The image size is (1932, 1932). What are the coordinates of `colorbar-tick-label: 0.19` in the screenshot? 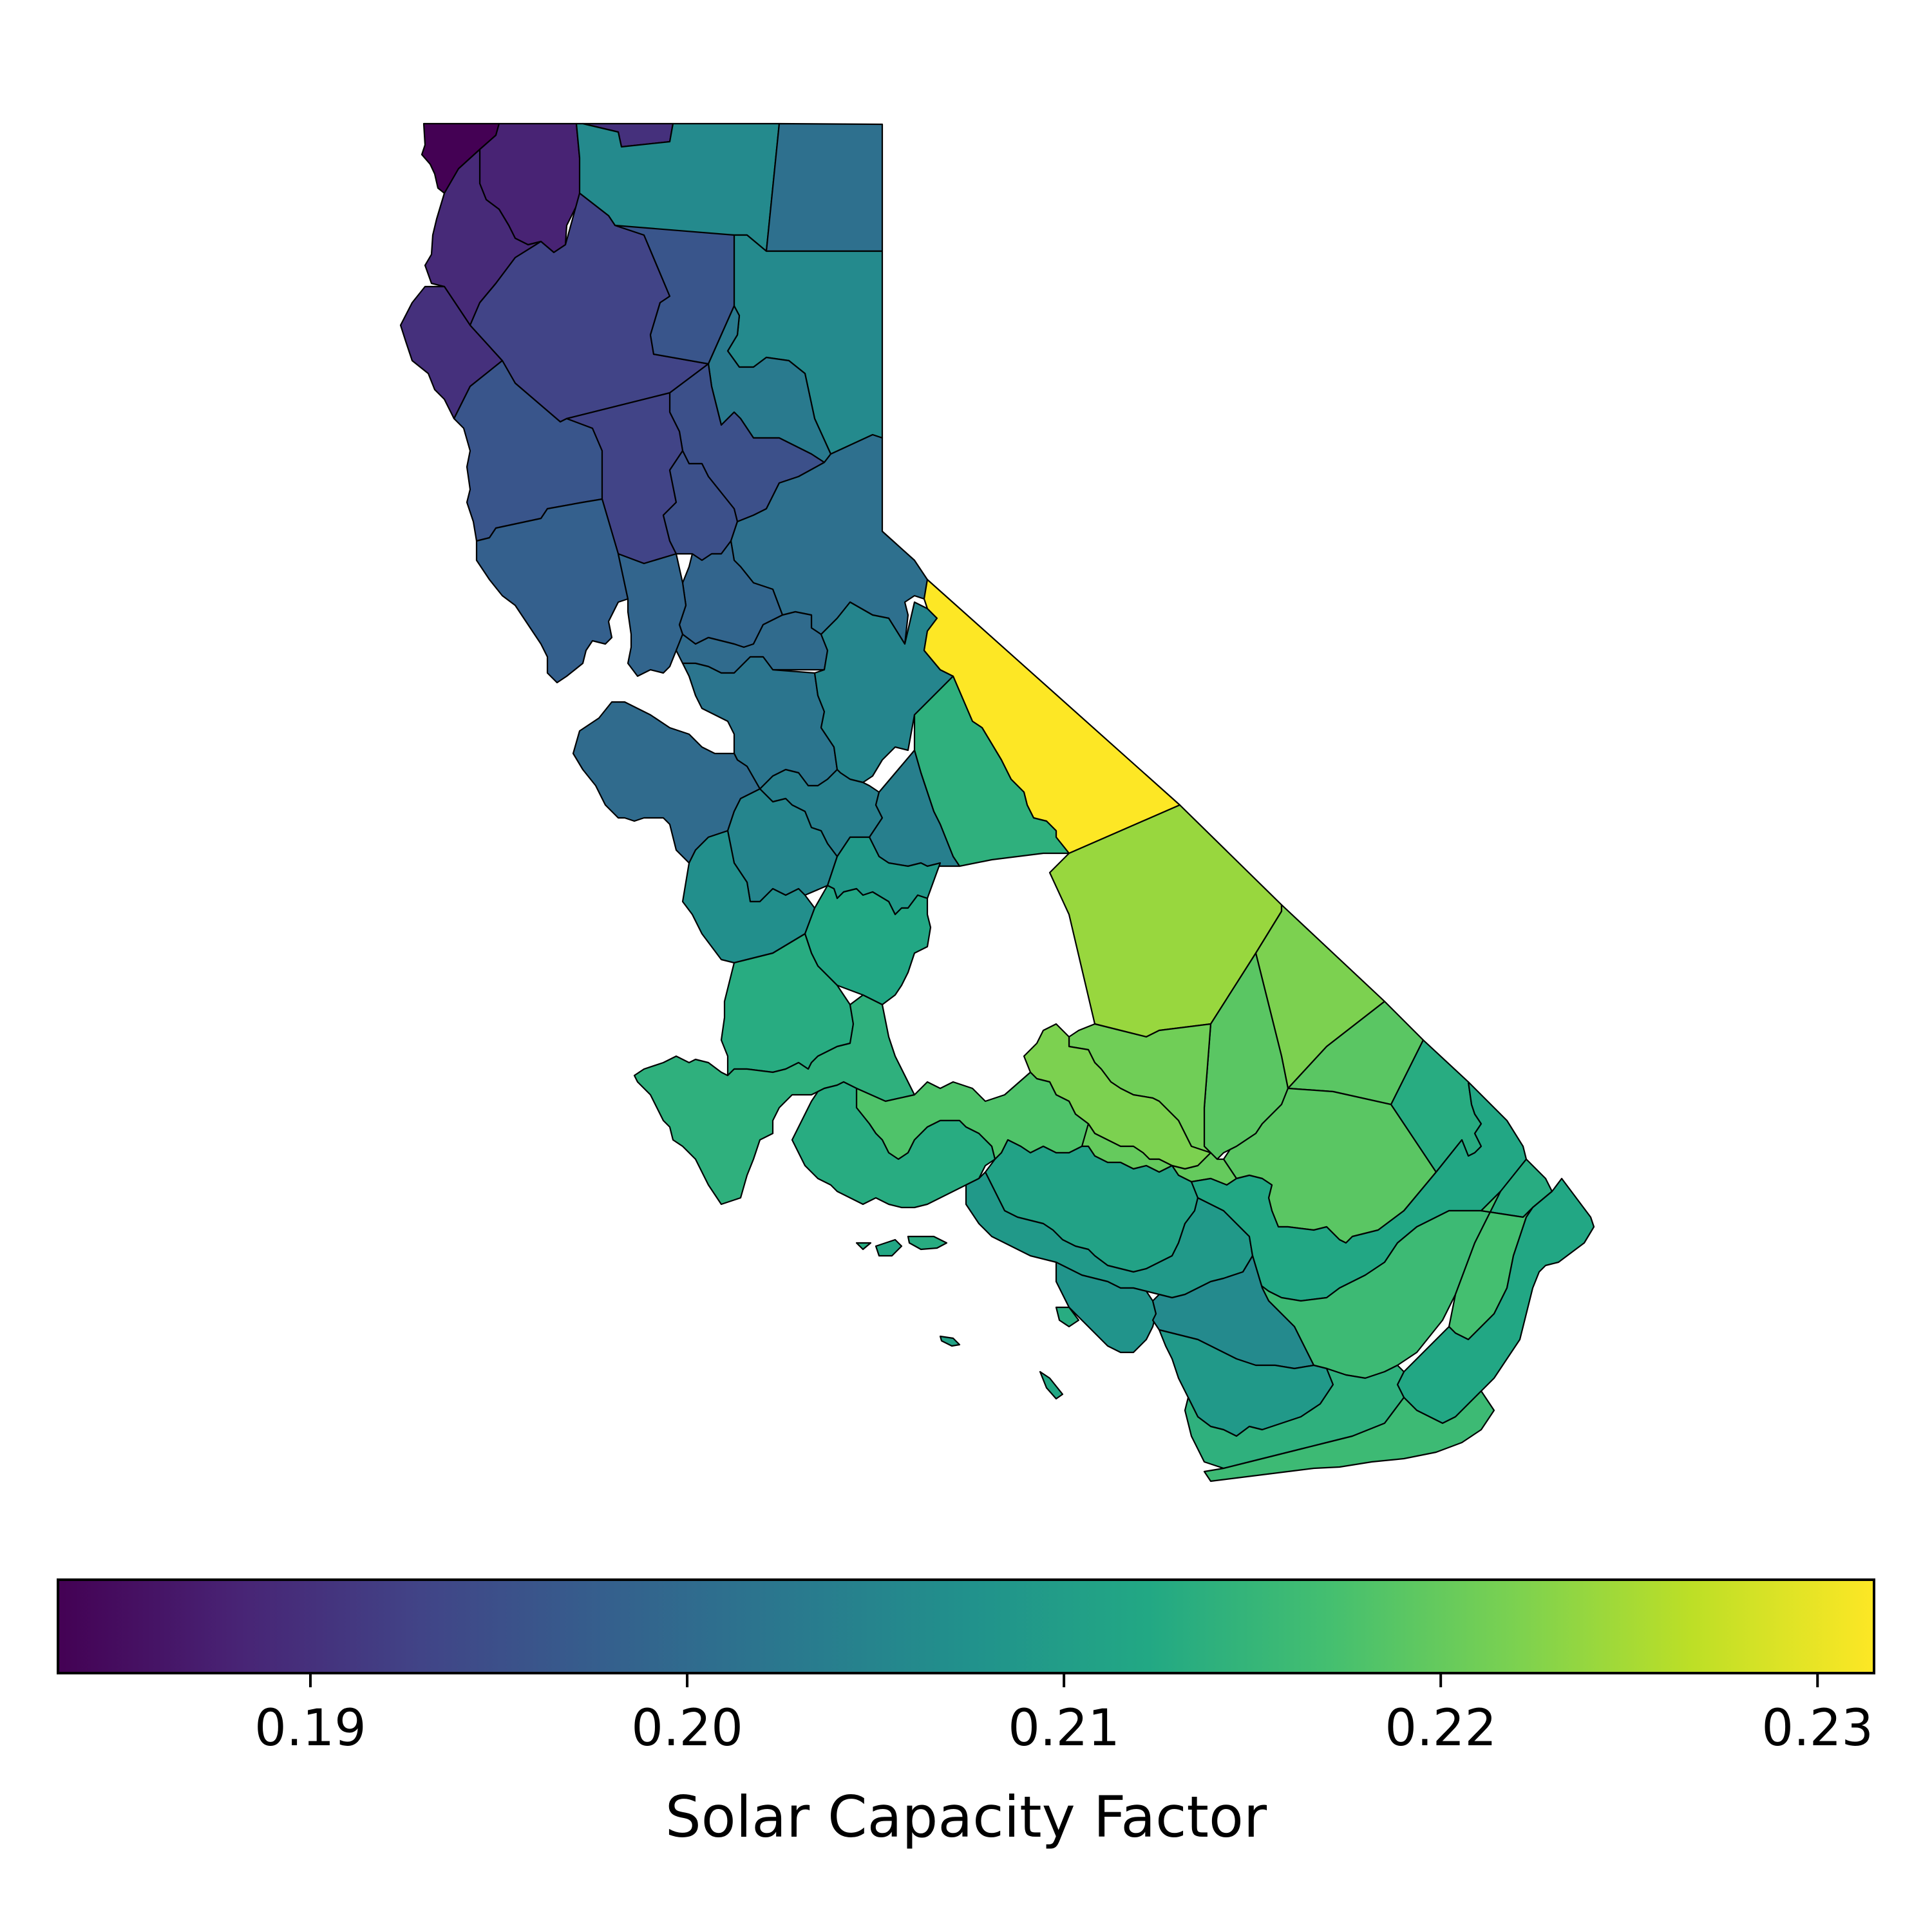 It's located at (310, 1729).